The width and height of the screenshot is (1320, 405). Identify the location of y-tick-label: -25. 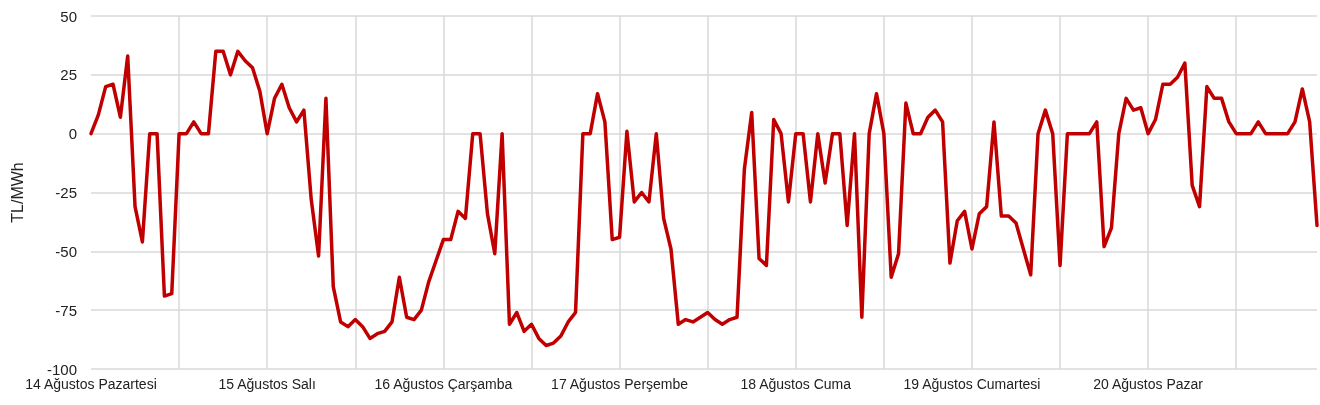
(66, 192).